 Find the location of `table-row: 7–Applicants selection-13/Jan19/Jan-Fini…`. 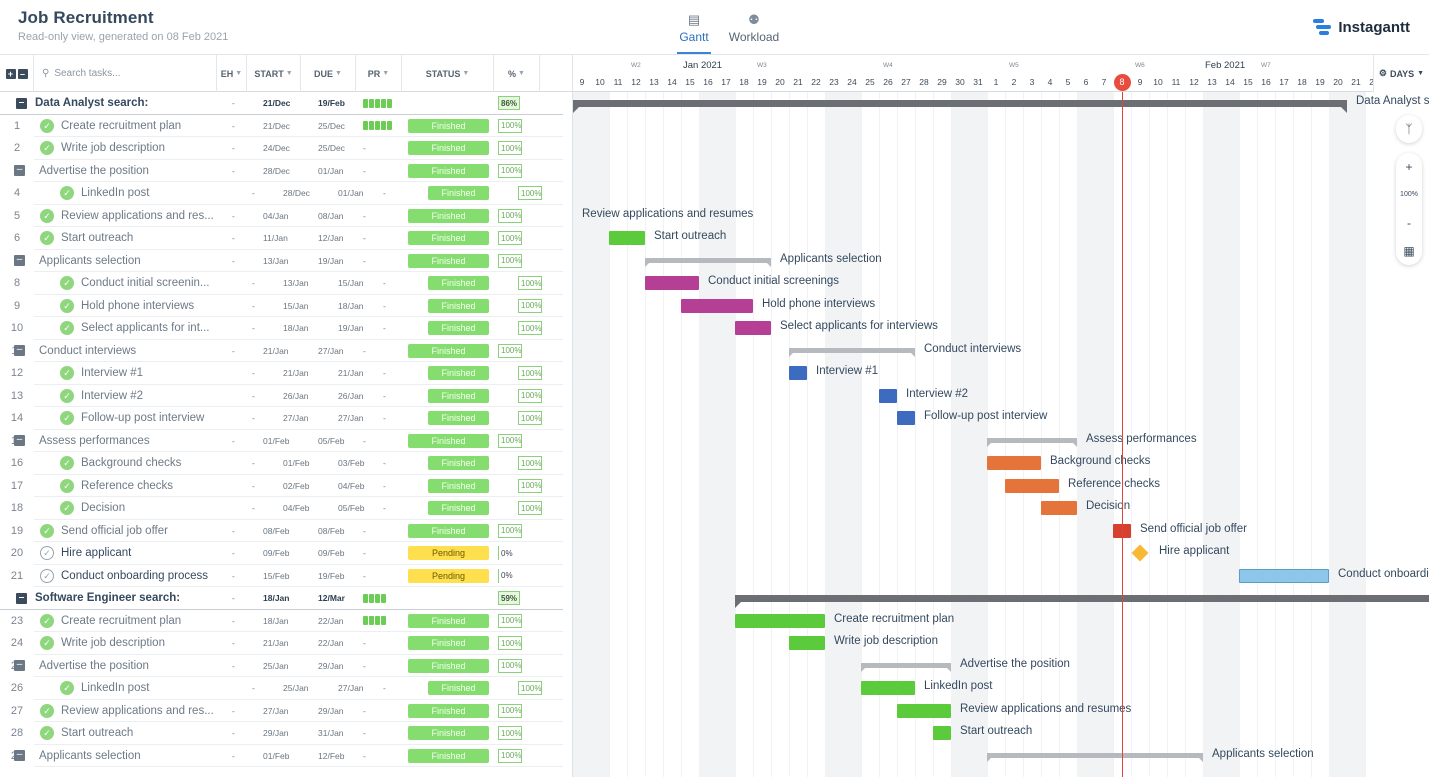

table-row: 7–Applicants selection-13/Jan19/Jan-Fini… is located at coordinates (286, 261).